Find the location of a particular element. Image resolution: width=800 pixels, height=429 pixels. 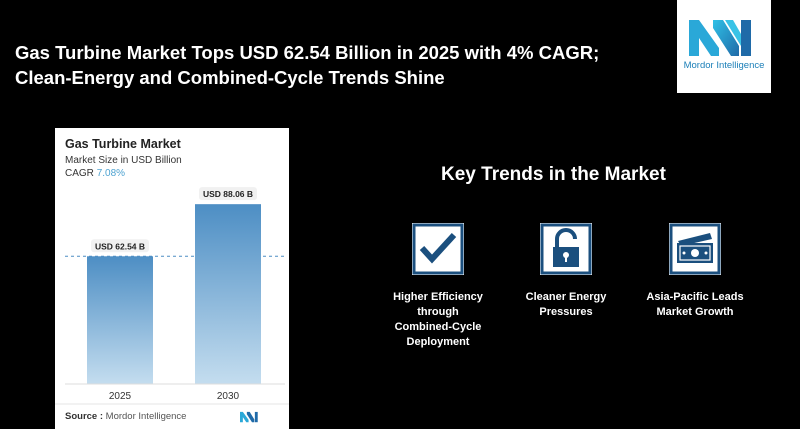

money-bills-icon is located at coordinates (695, 249).